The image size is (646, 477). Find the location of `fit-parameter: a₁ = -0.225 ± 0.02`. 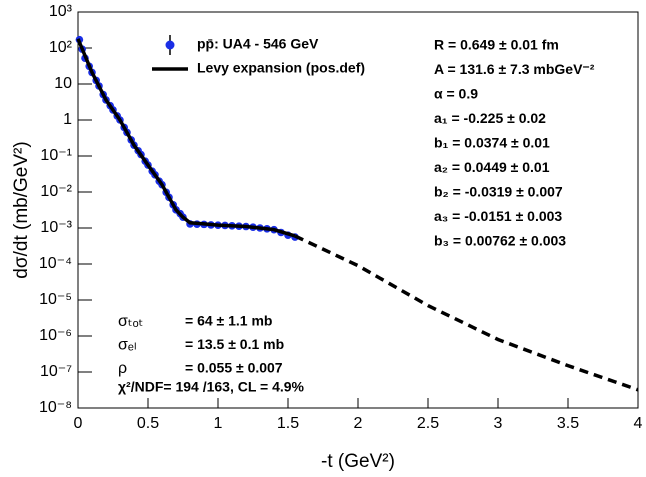

fit-parameter: a₁ = -0.225 ± 0.02 is located at coordinates (490, 118).